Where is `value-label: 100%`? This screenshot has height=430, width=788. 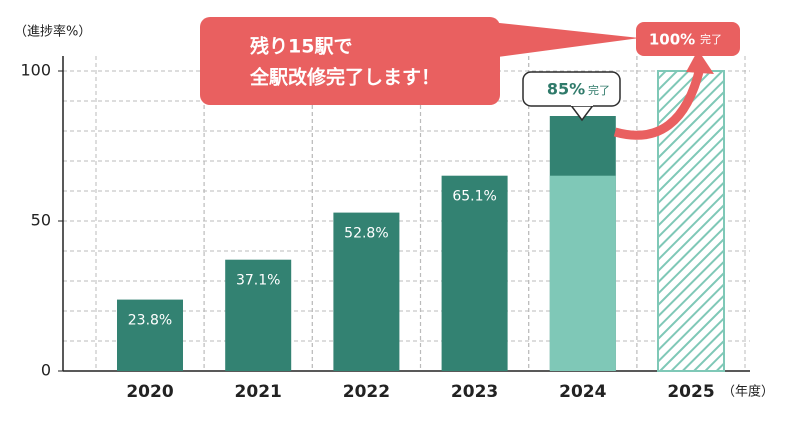
value-label: 100% is located at coordinates (672, 40).